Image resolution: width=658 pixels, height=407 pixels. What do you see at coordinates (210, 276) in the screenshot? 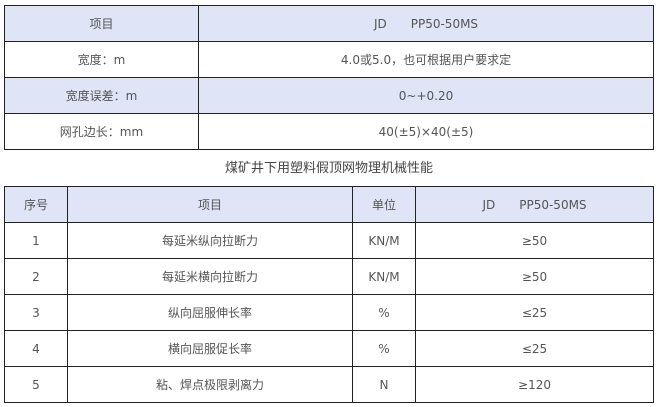
I see `table-cell: 每延米横向拉断力` at bounding box center [210, 276].